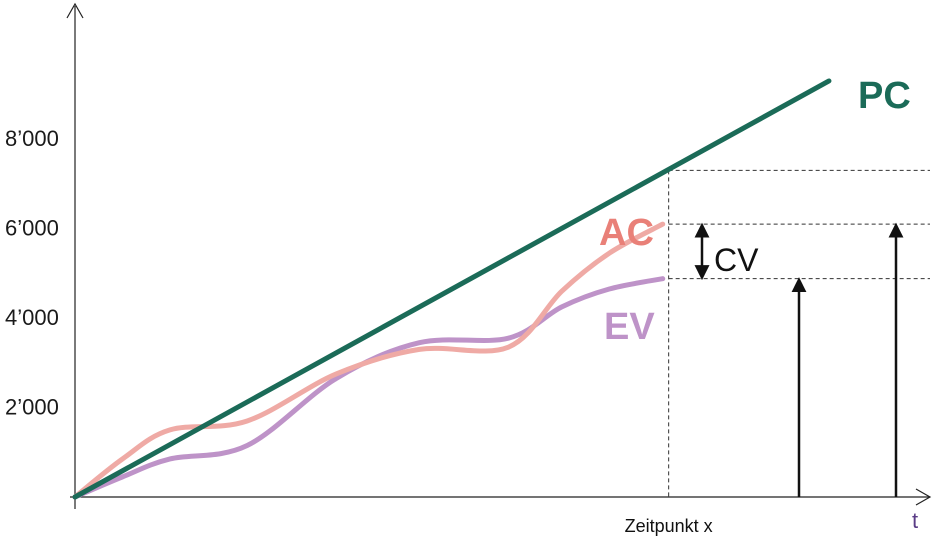 This screenshot has width=936, height=539. I want to click on cv-label: CV, so click(736, 260).